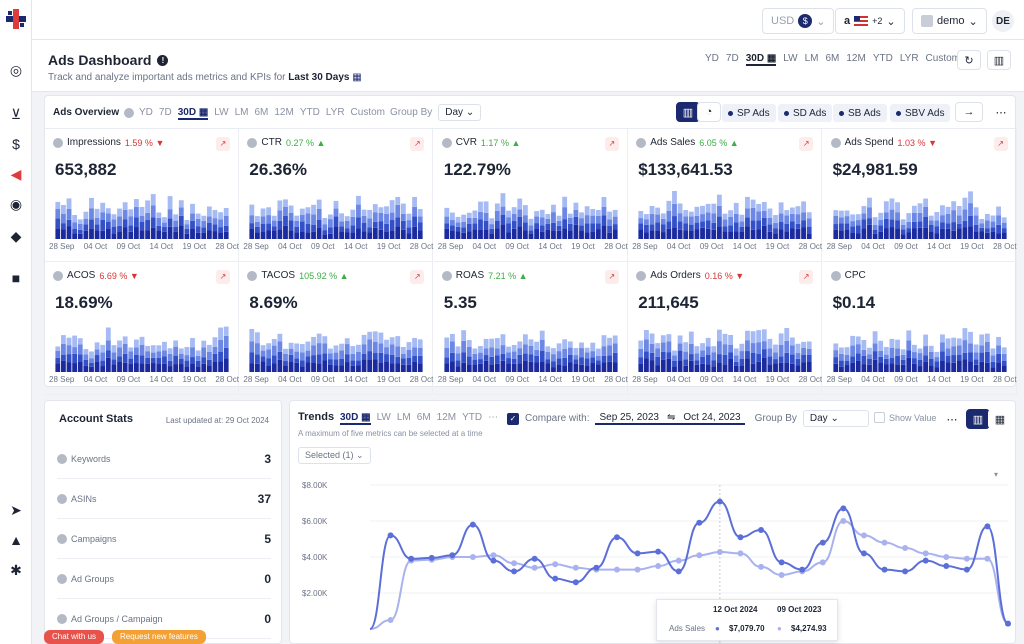 The height and width of the screenshot is (644, 1024). I want to click on app-logo, so click(16, 19).